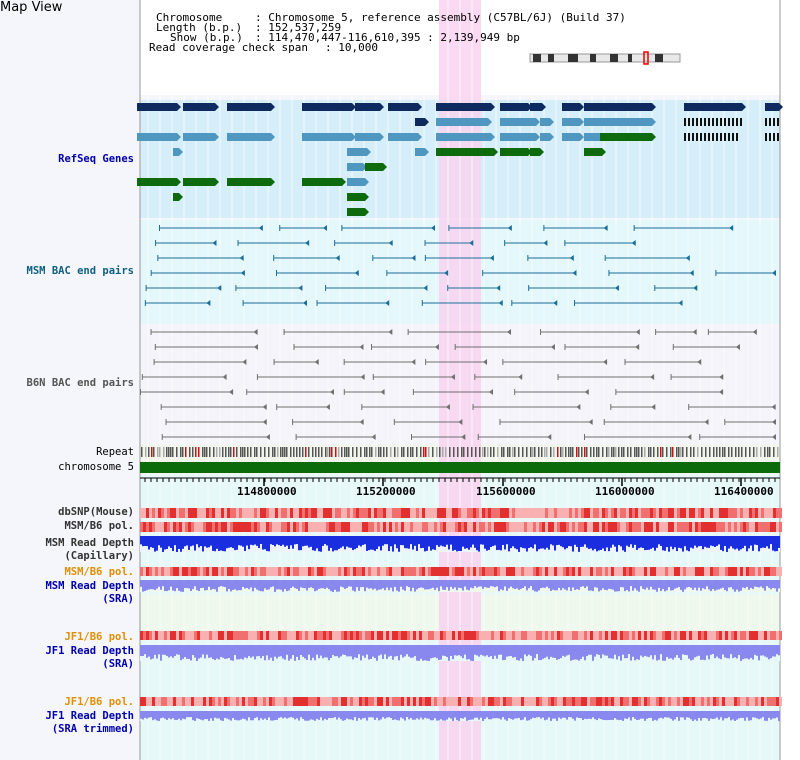 Image resolution: width=800 pixels, height=760 pixels. Describe the element at coordinates (654, 137) in the screenshot. I see `gene-arrow` at that location.